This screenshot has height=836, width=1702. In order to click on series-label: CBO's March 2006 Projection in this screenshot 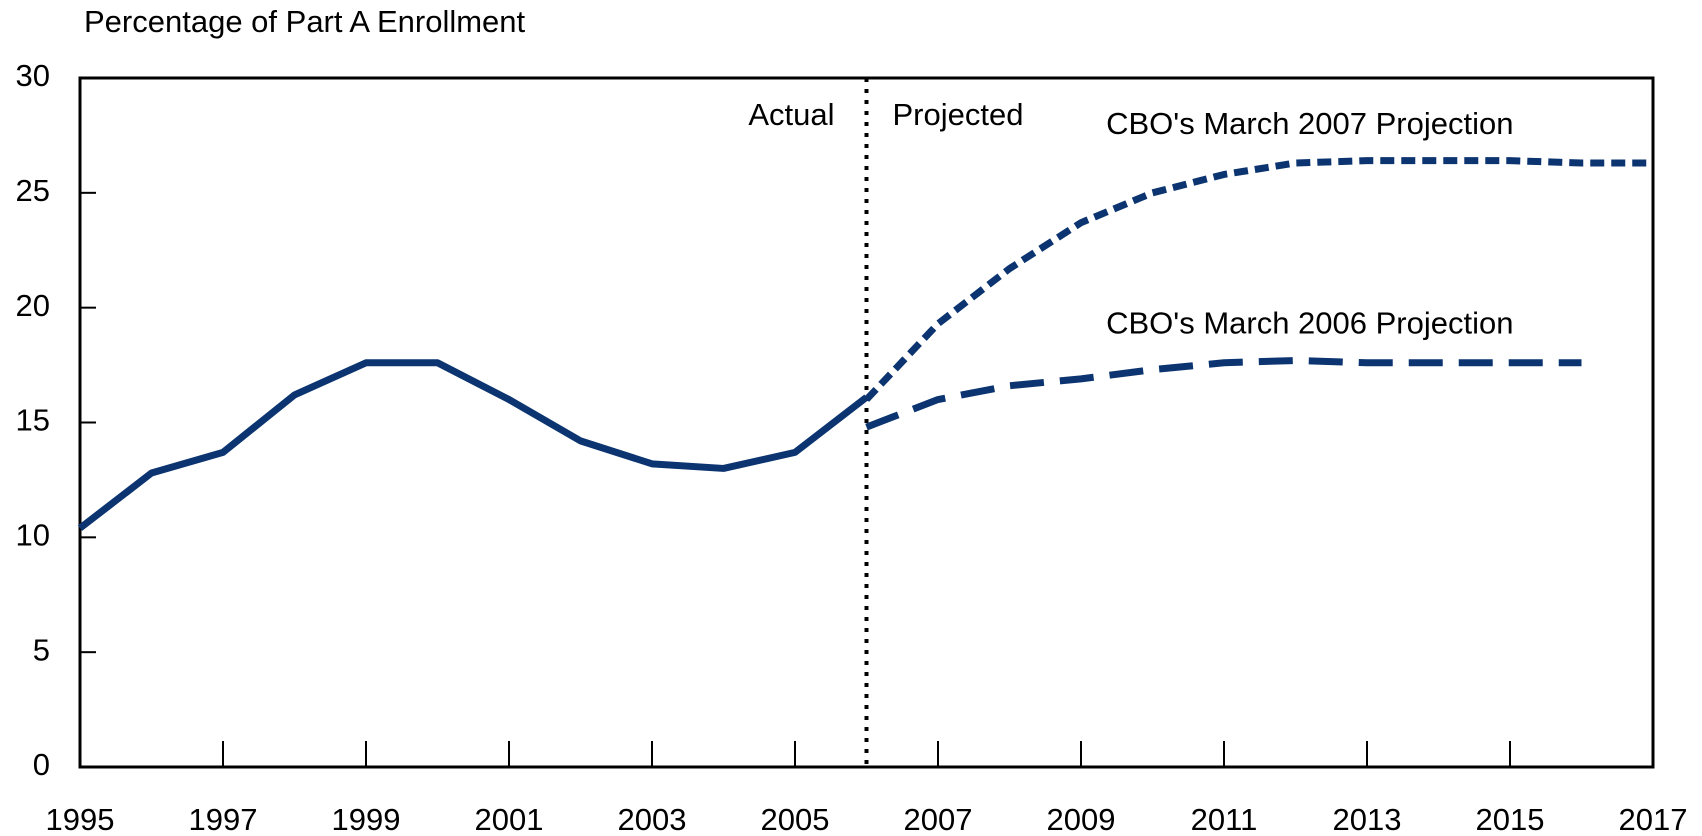, I will do `click(1309, 323)`.